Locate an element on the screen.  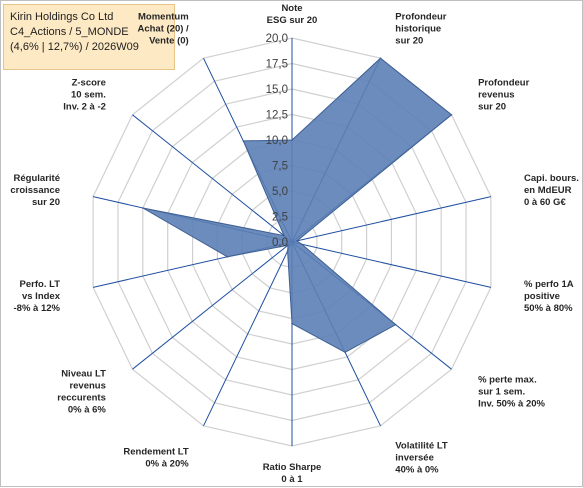
axis-label-line: 0% à 6% is located at coordinates (87, 409).